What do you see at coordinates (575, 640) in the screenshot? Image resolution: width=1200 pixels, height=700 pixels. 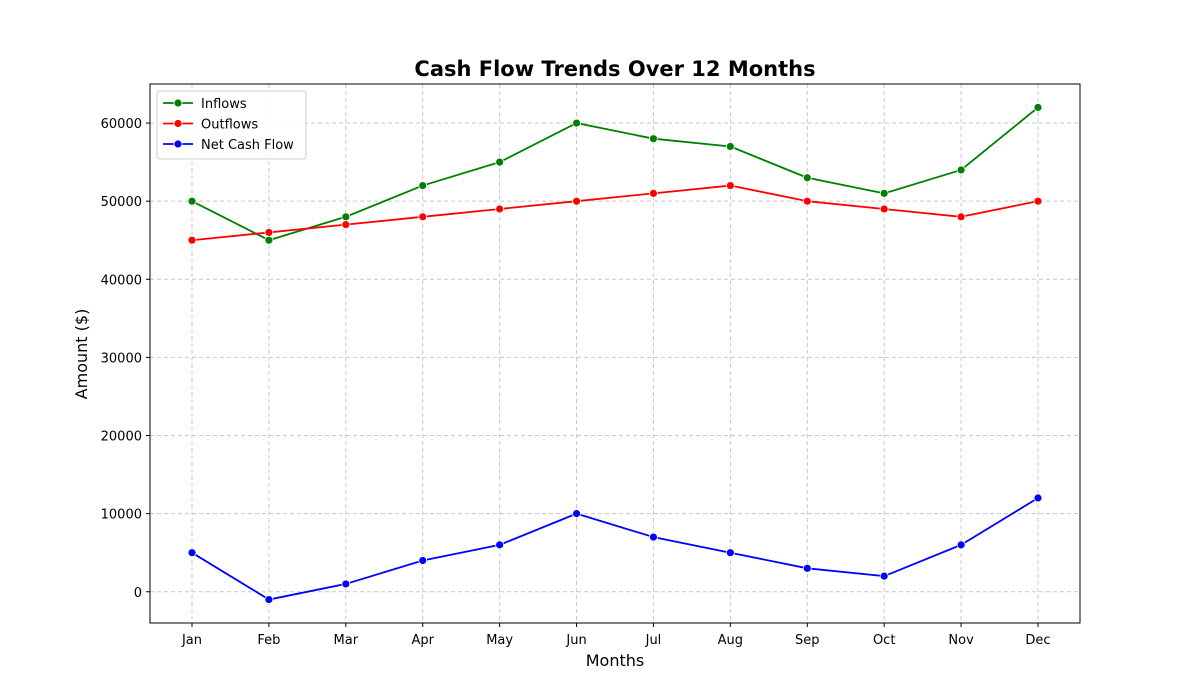 I see `x-tick-label: Jun` at bounding box center [575, 640].